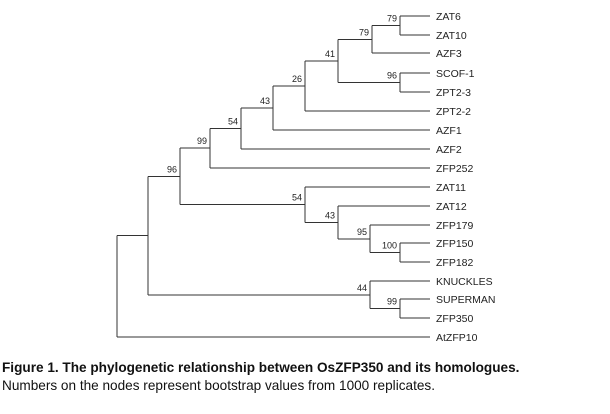  Describe the element at coordinates (362, 288) in the screenshot. I see `bootstrap-value: 44` at that location.